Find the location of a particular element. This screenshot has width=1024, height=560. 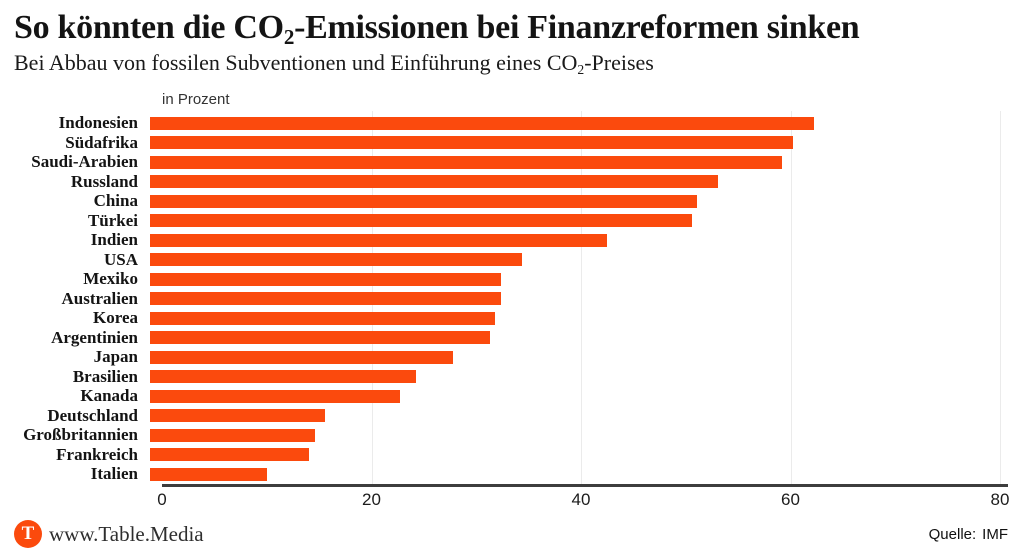

chart-row: Deutschland is located at coordinates (507, 416).